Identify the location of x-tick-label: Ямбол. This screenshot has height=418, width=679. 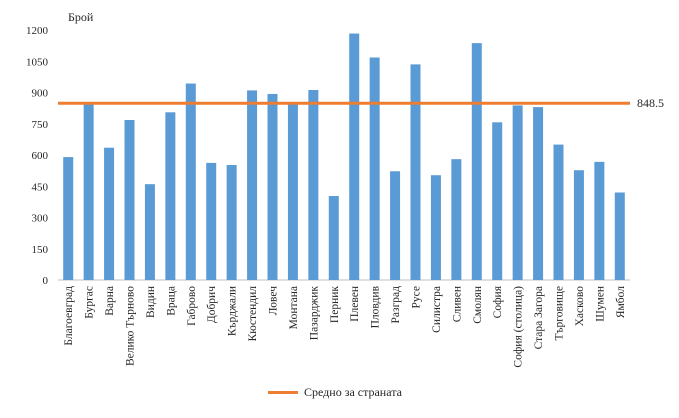
(621, 302).